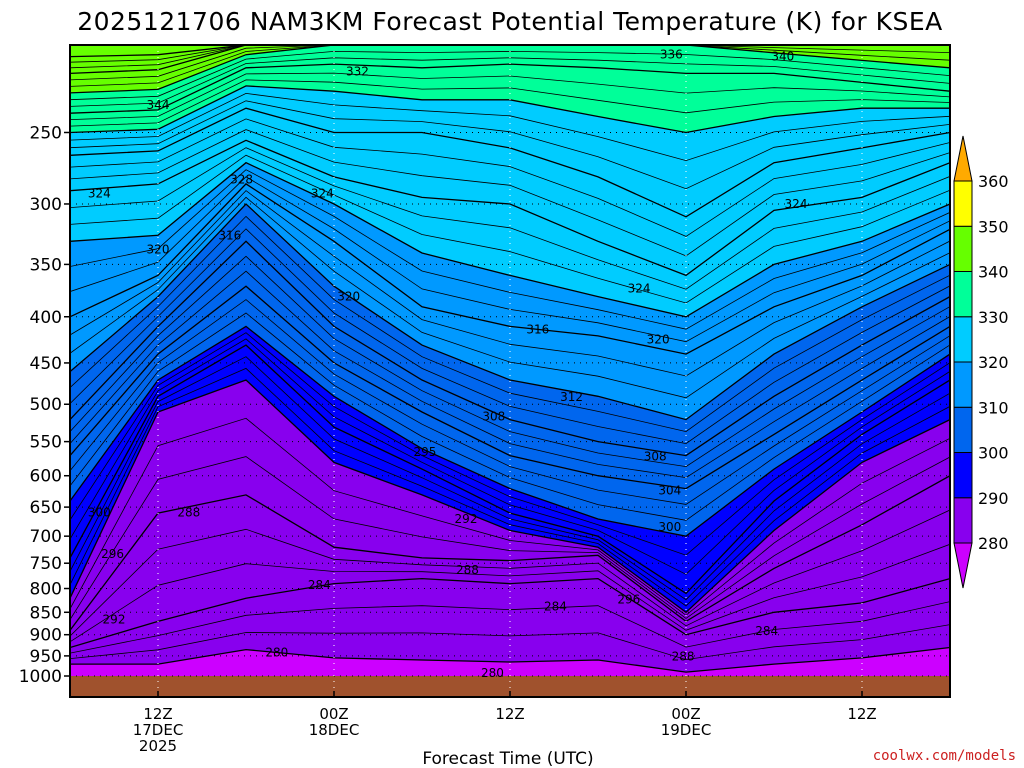 The width and height of the screenshot is (1024, 768). I want to click on x-tick-label: 17DEC, so click(158, 730).